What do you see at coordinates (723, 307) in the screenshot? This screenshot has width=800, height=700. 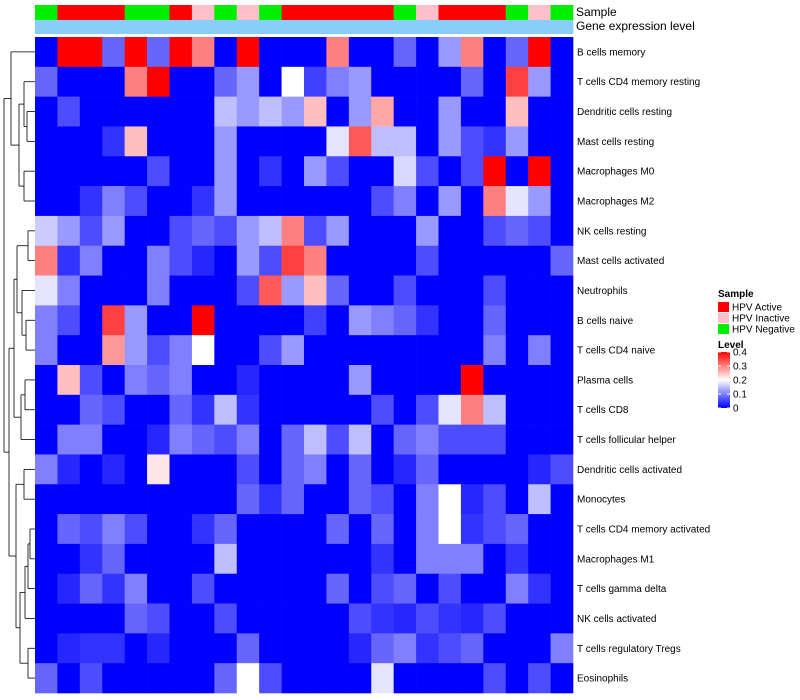 I see `legend-swatch` at bounding box center [723, 307].